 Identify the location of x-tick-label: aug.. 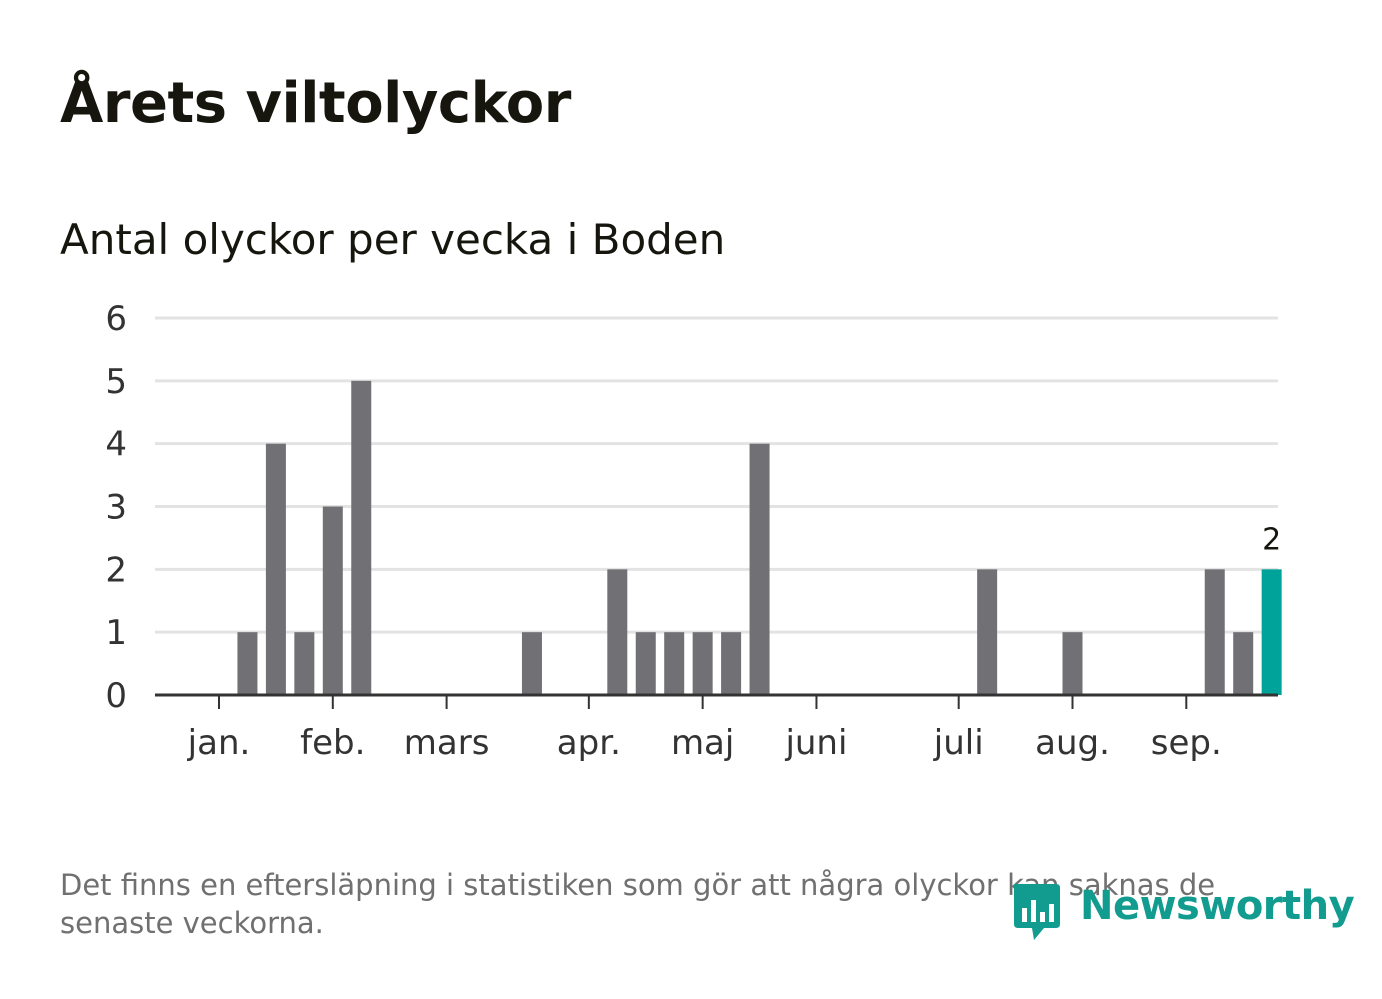
(1072, 743).